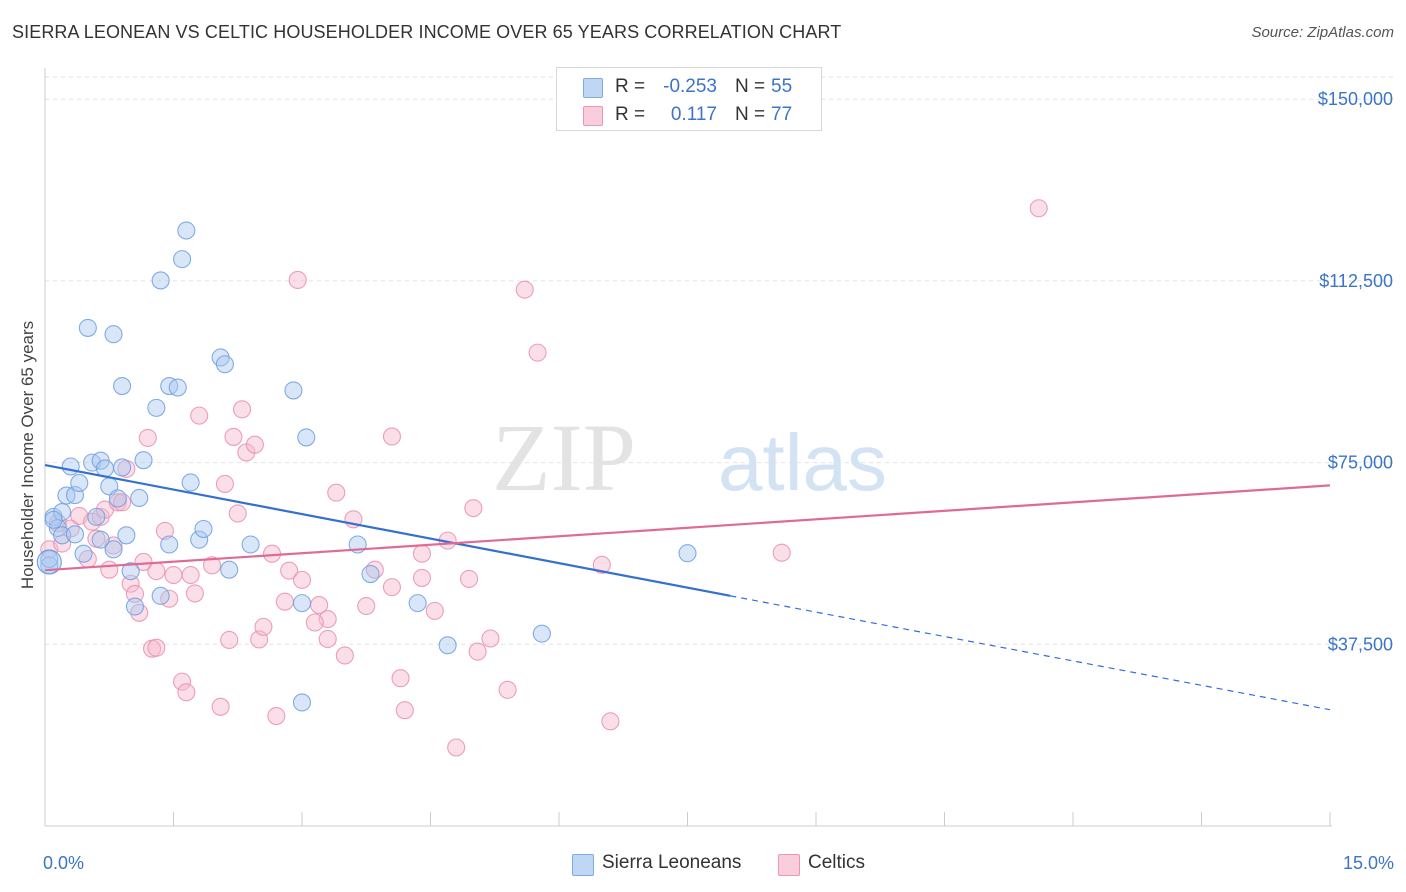 This screenshot has height=892, width=1406. Describe the element at coordinates (672, 862) in the screenshot. I see `legend-label-sierra-leoneans: Sierra Leoneans` at that location.